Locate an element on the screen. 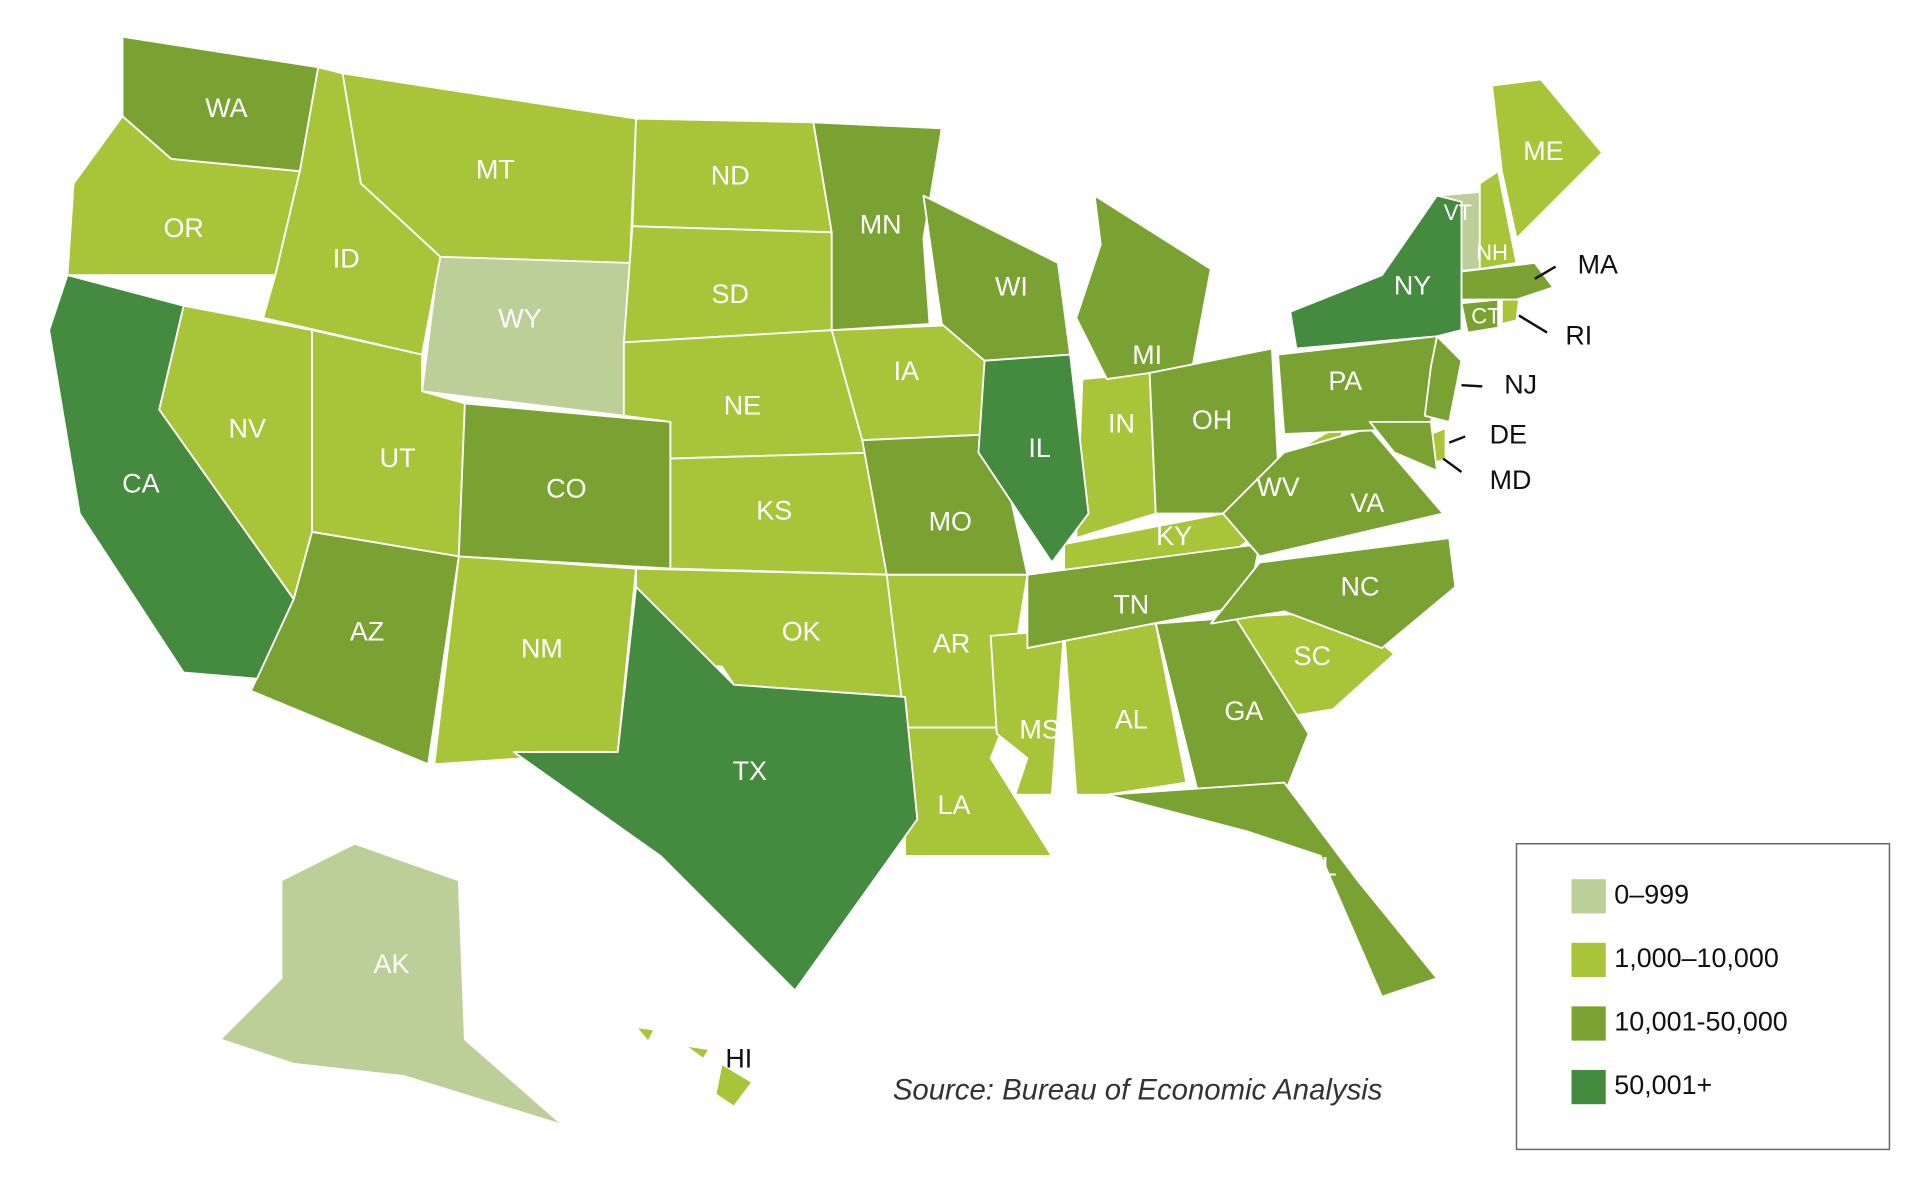 This screenshot has width=1908, height=1180. state-label: KS is located at coordinates (774, 510).